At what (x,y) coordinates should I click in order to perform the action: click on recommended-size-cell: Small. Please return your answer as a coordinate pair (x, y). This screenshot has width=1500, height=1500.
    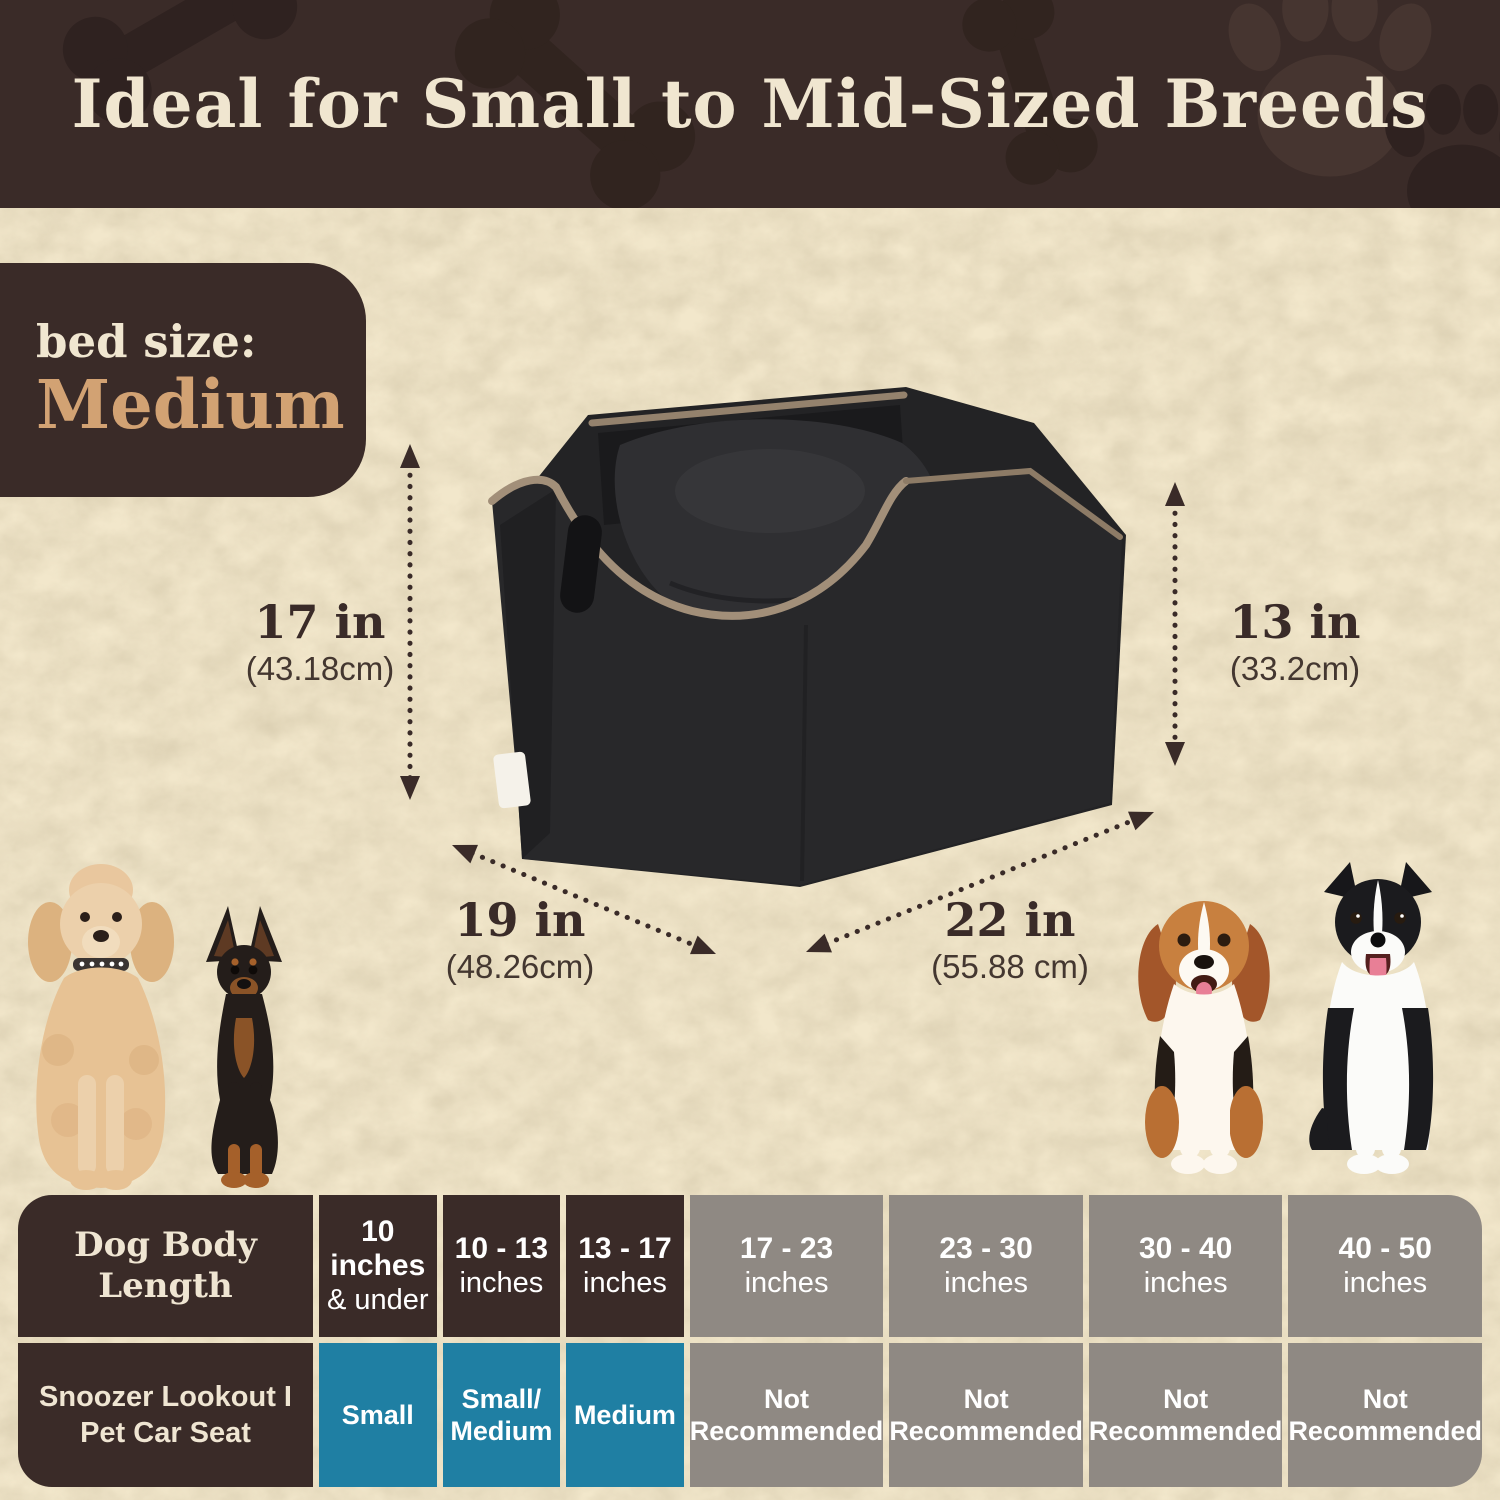
    Looking at the image, I should click on (378, 1415).